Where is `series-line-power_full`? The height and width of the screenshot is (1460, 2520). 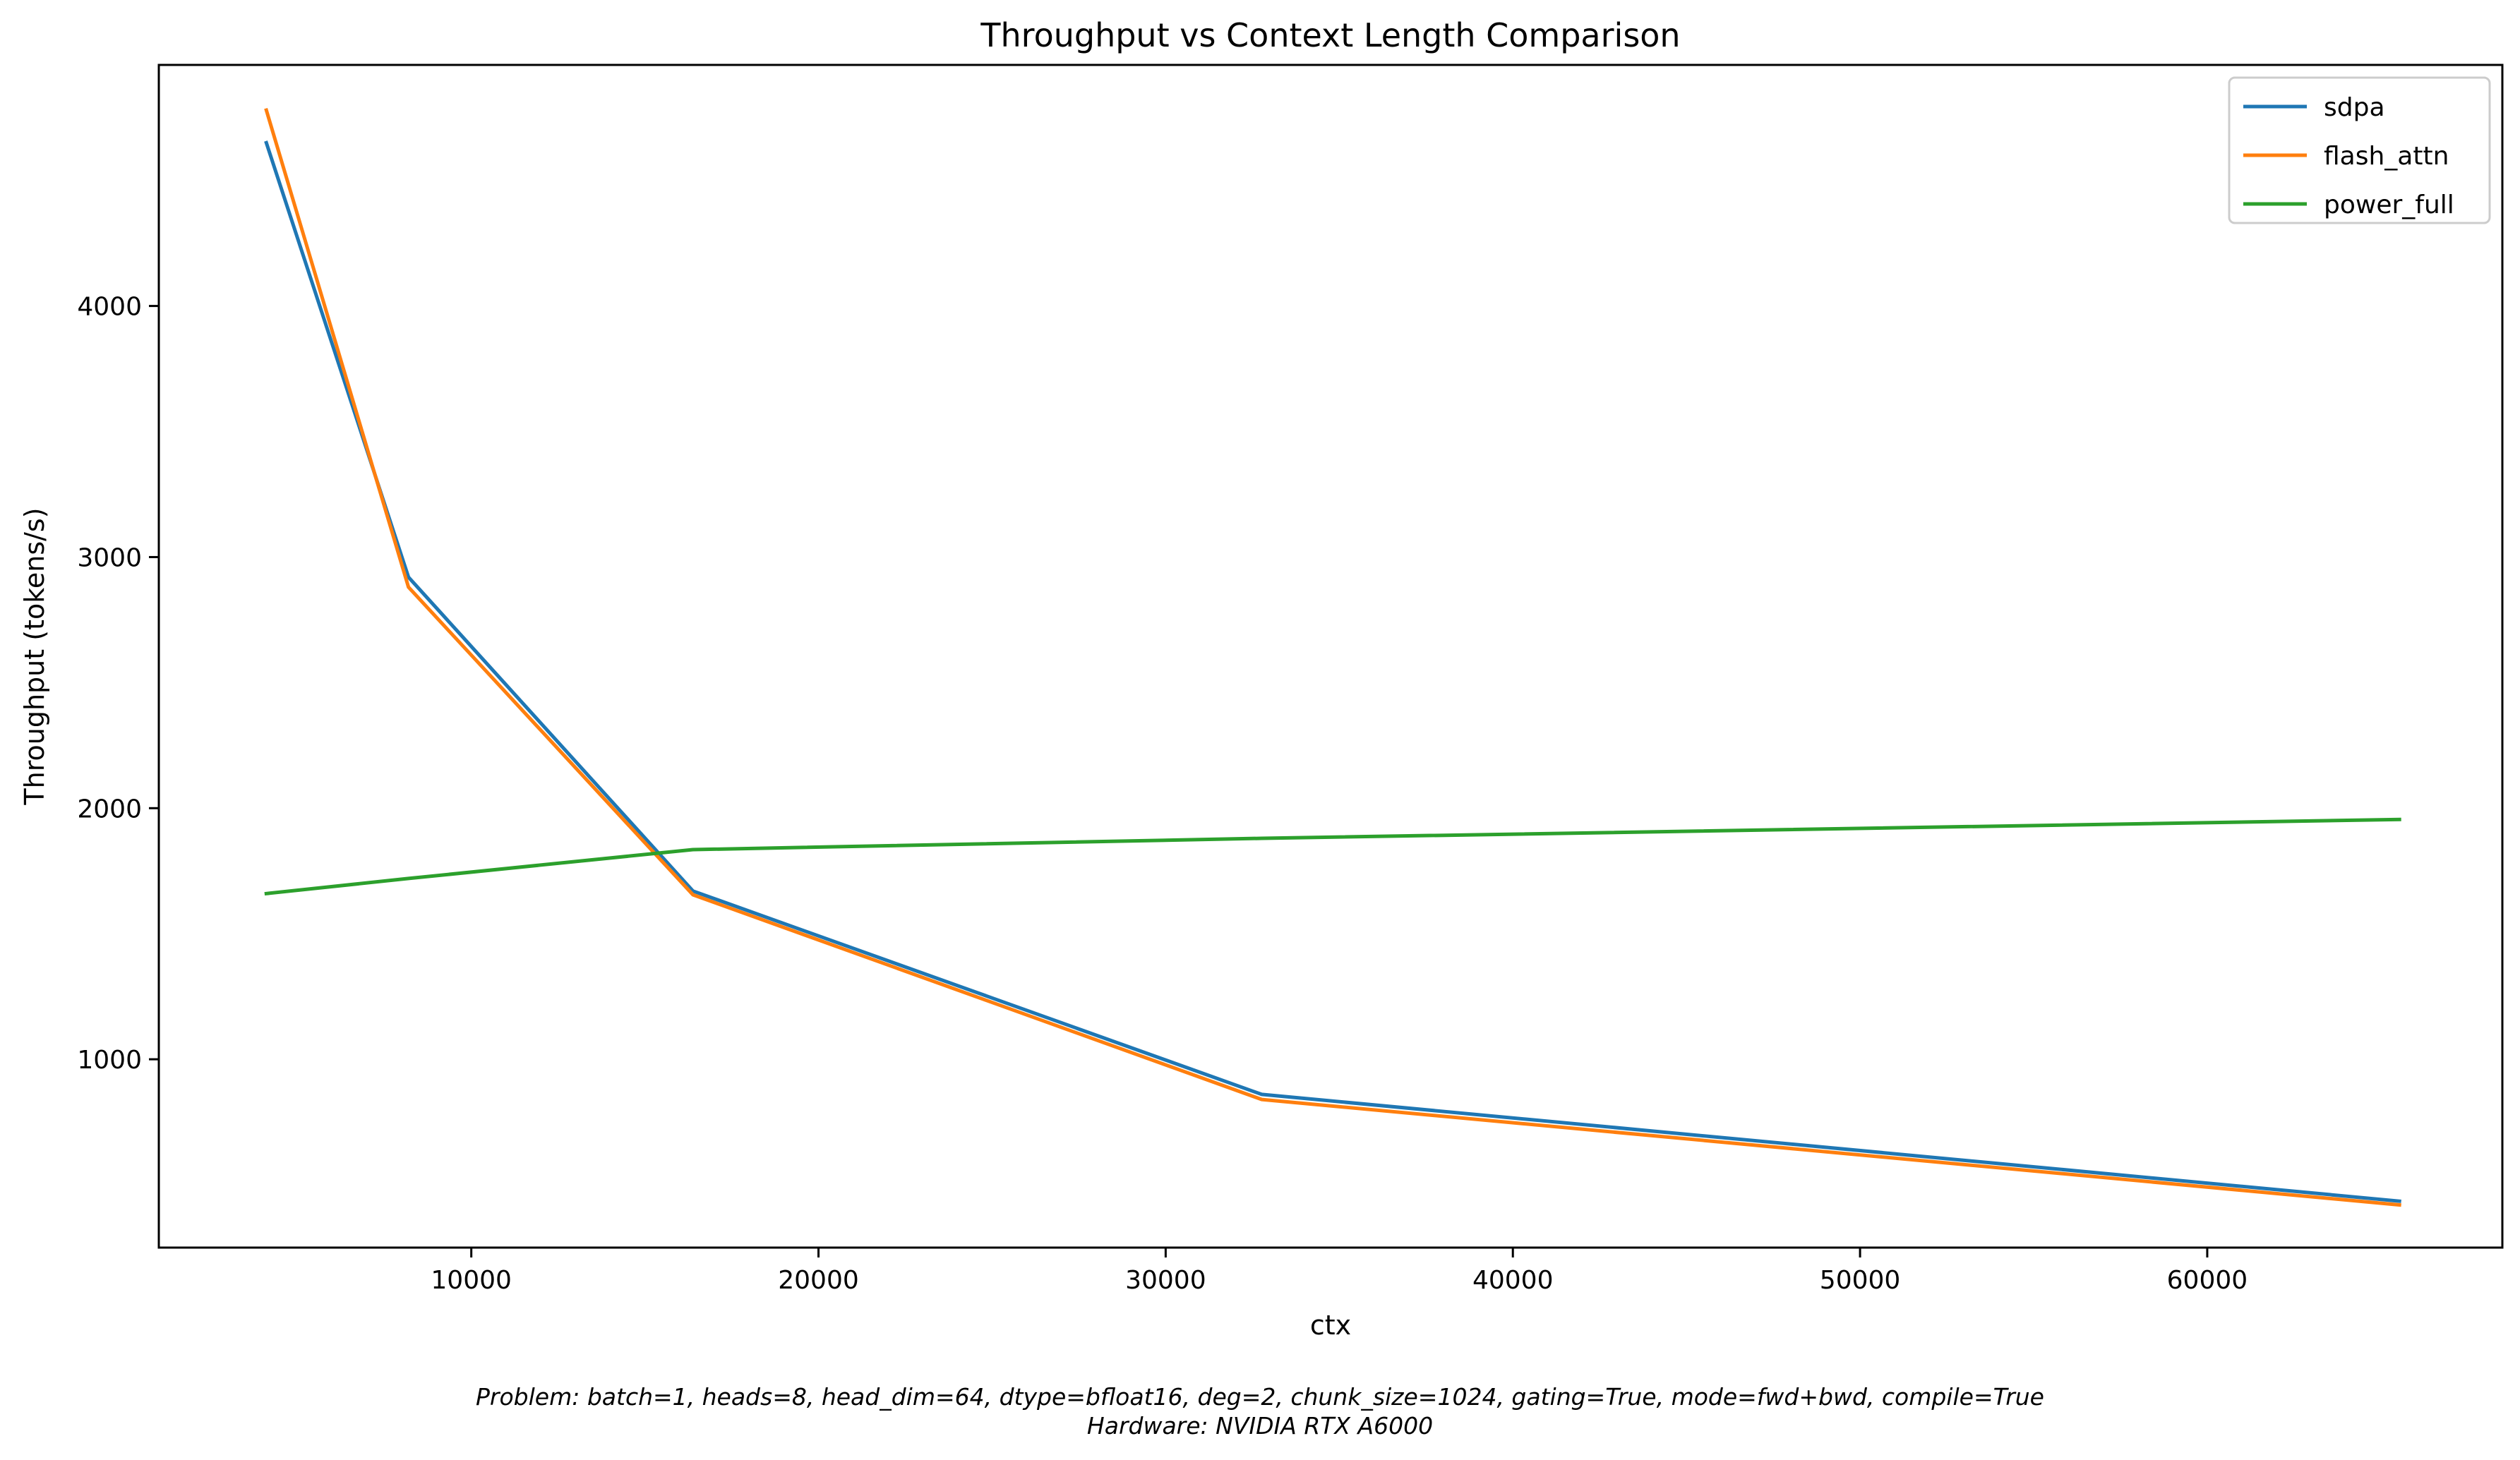 series-line-power_full is located at coordinates (1333, 857).